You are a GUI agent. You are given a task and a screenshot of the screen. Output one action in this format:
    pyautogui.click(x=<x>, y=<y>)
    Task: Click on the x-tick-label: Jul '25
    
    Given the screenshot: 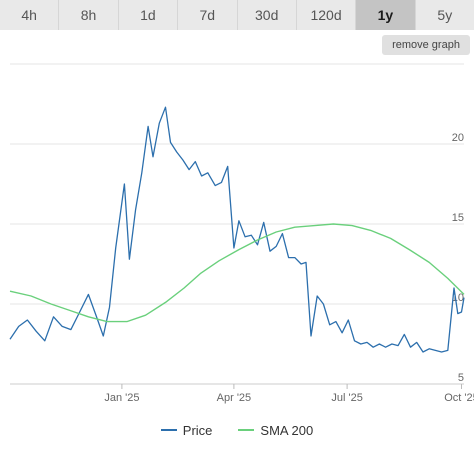 What is the action you would take?
    pyautogui.click(x=346, y=398)
    